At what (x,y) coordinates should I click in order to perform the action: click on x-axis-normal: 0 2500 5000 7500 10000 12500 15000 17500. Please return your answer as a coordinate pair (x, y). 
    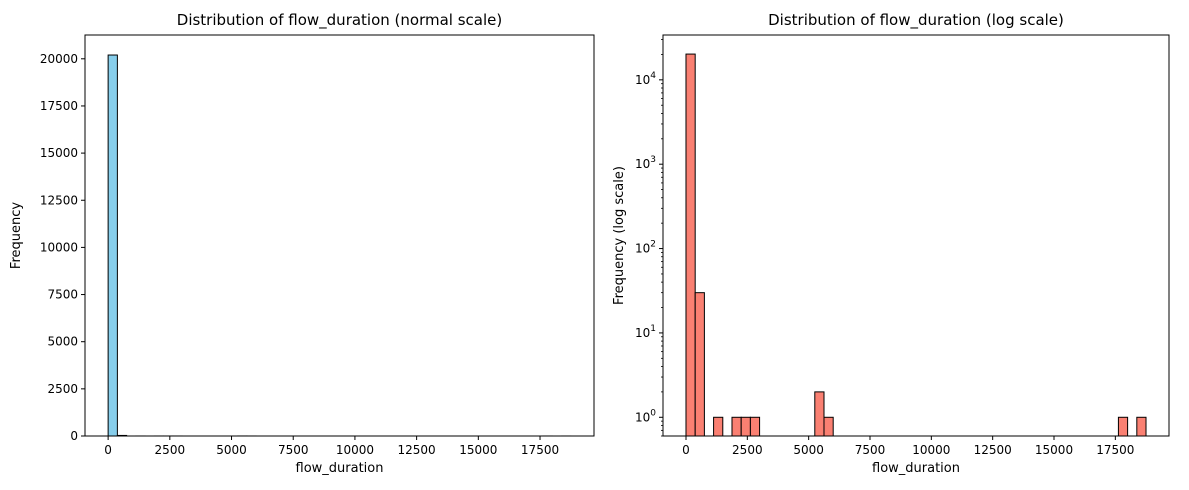
    Looking at the image, I should click on (331, 446).